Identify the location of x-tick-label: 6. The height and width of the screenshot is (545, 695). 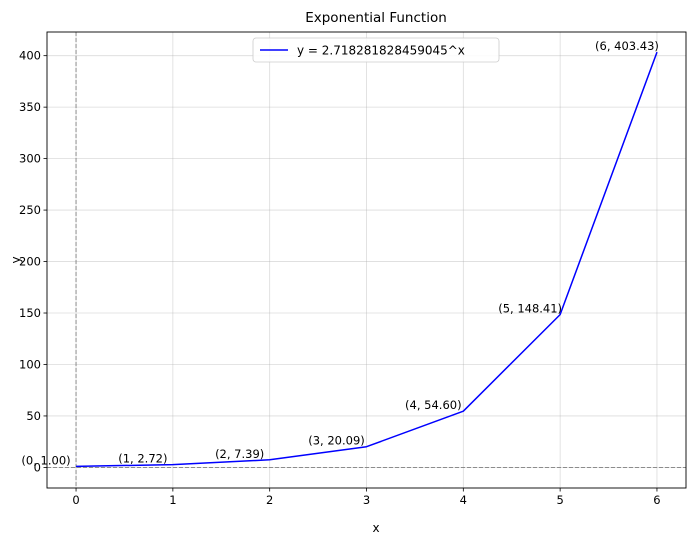
(656, 500).